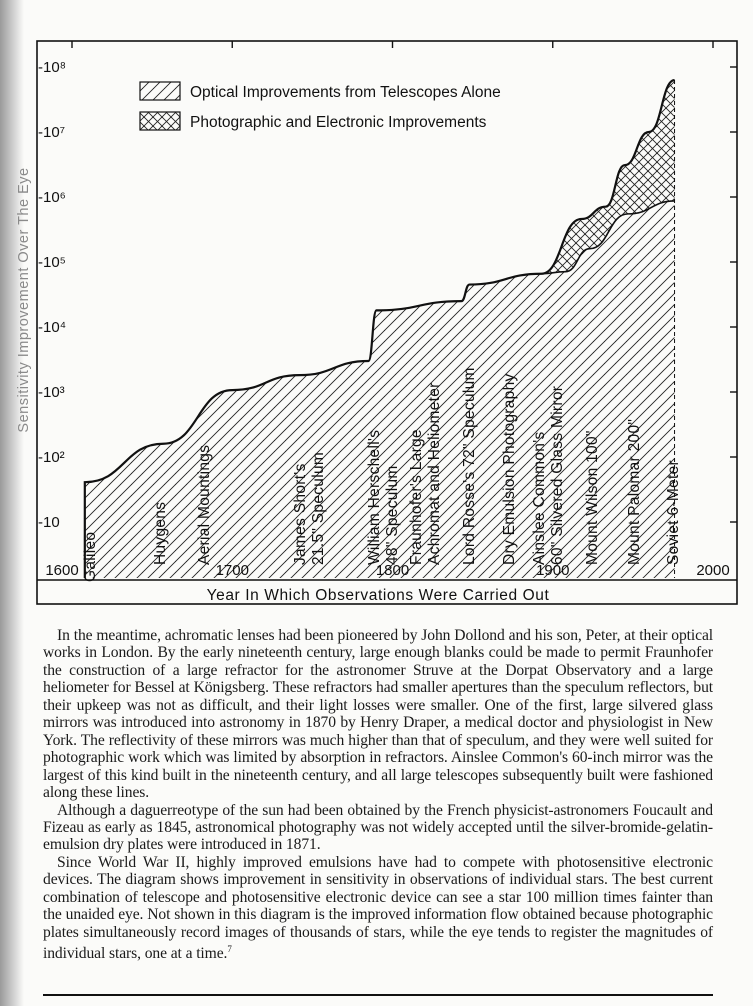 This screenshot has height=1006, width=753. I want to click on total-curve, so click(608, 176).